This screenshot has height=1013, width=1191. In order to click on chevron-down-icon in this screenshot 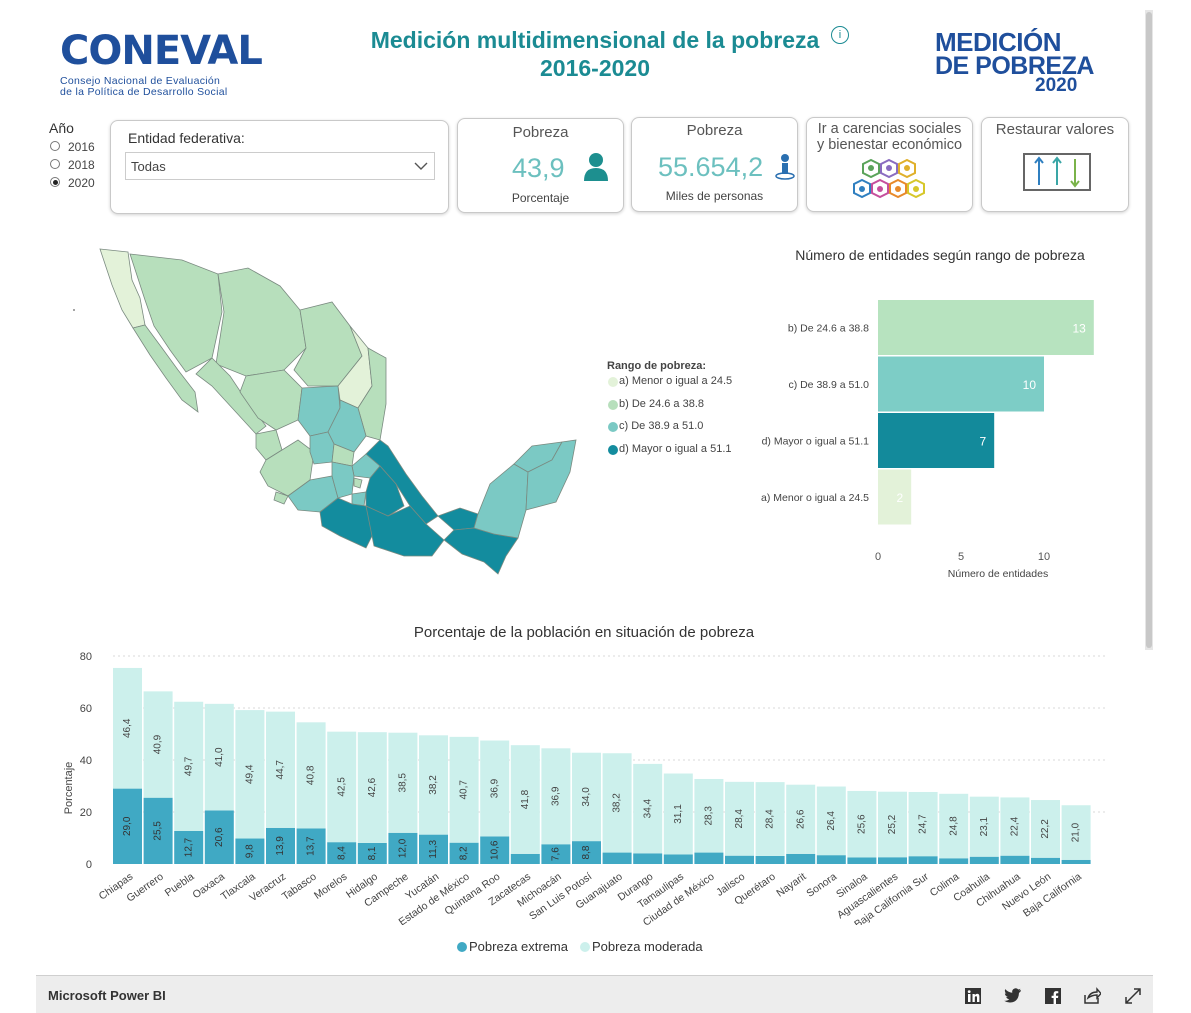, I will do `click(421, 166)`.